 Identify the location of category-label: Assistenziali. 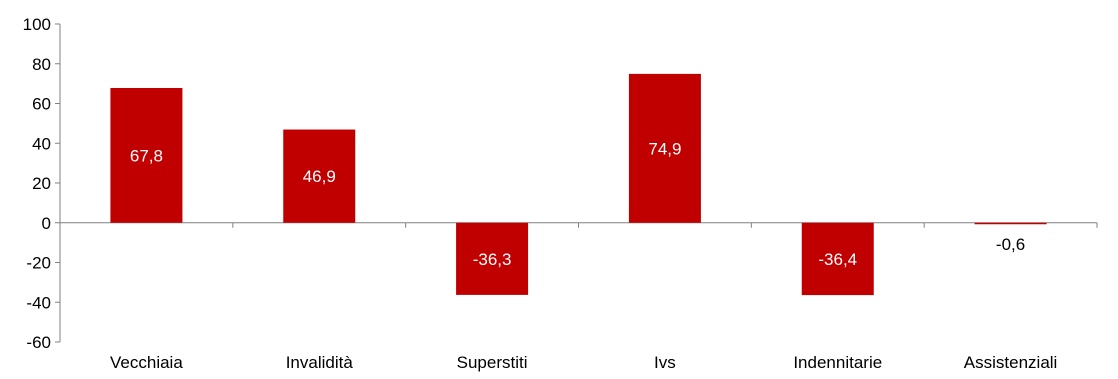
(1011, 362).